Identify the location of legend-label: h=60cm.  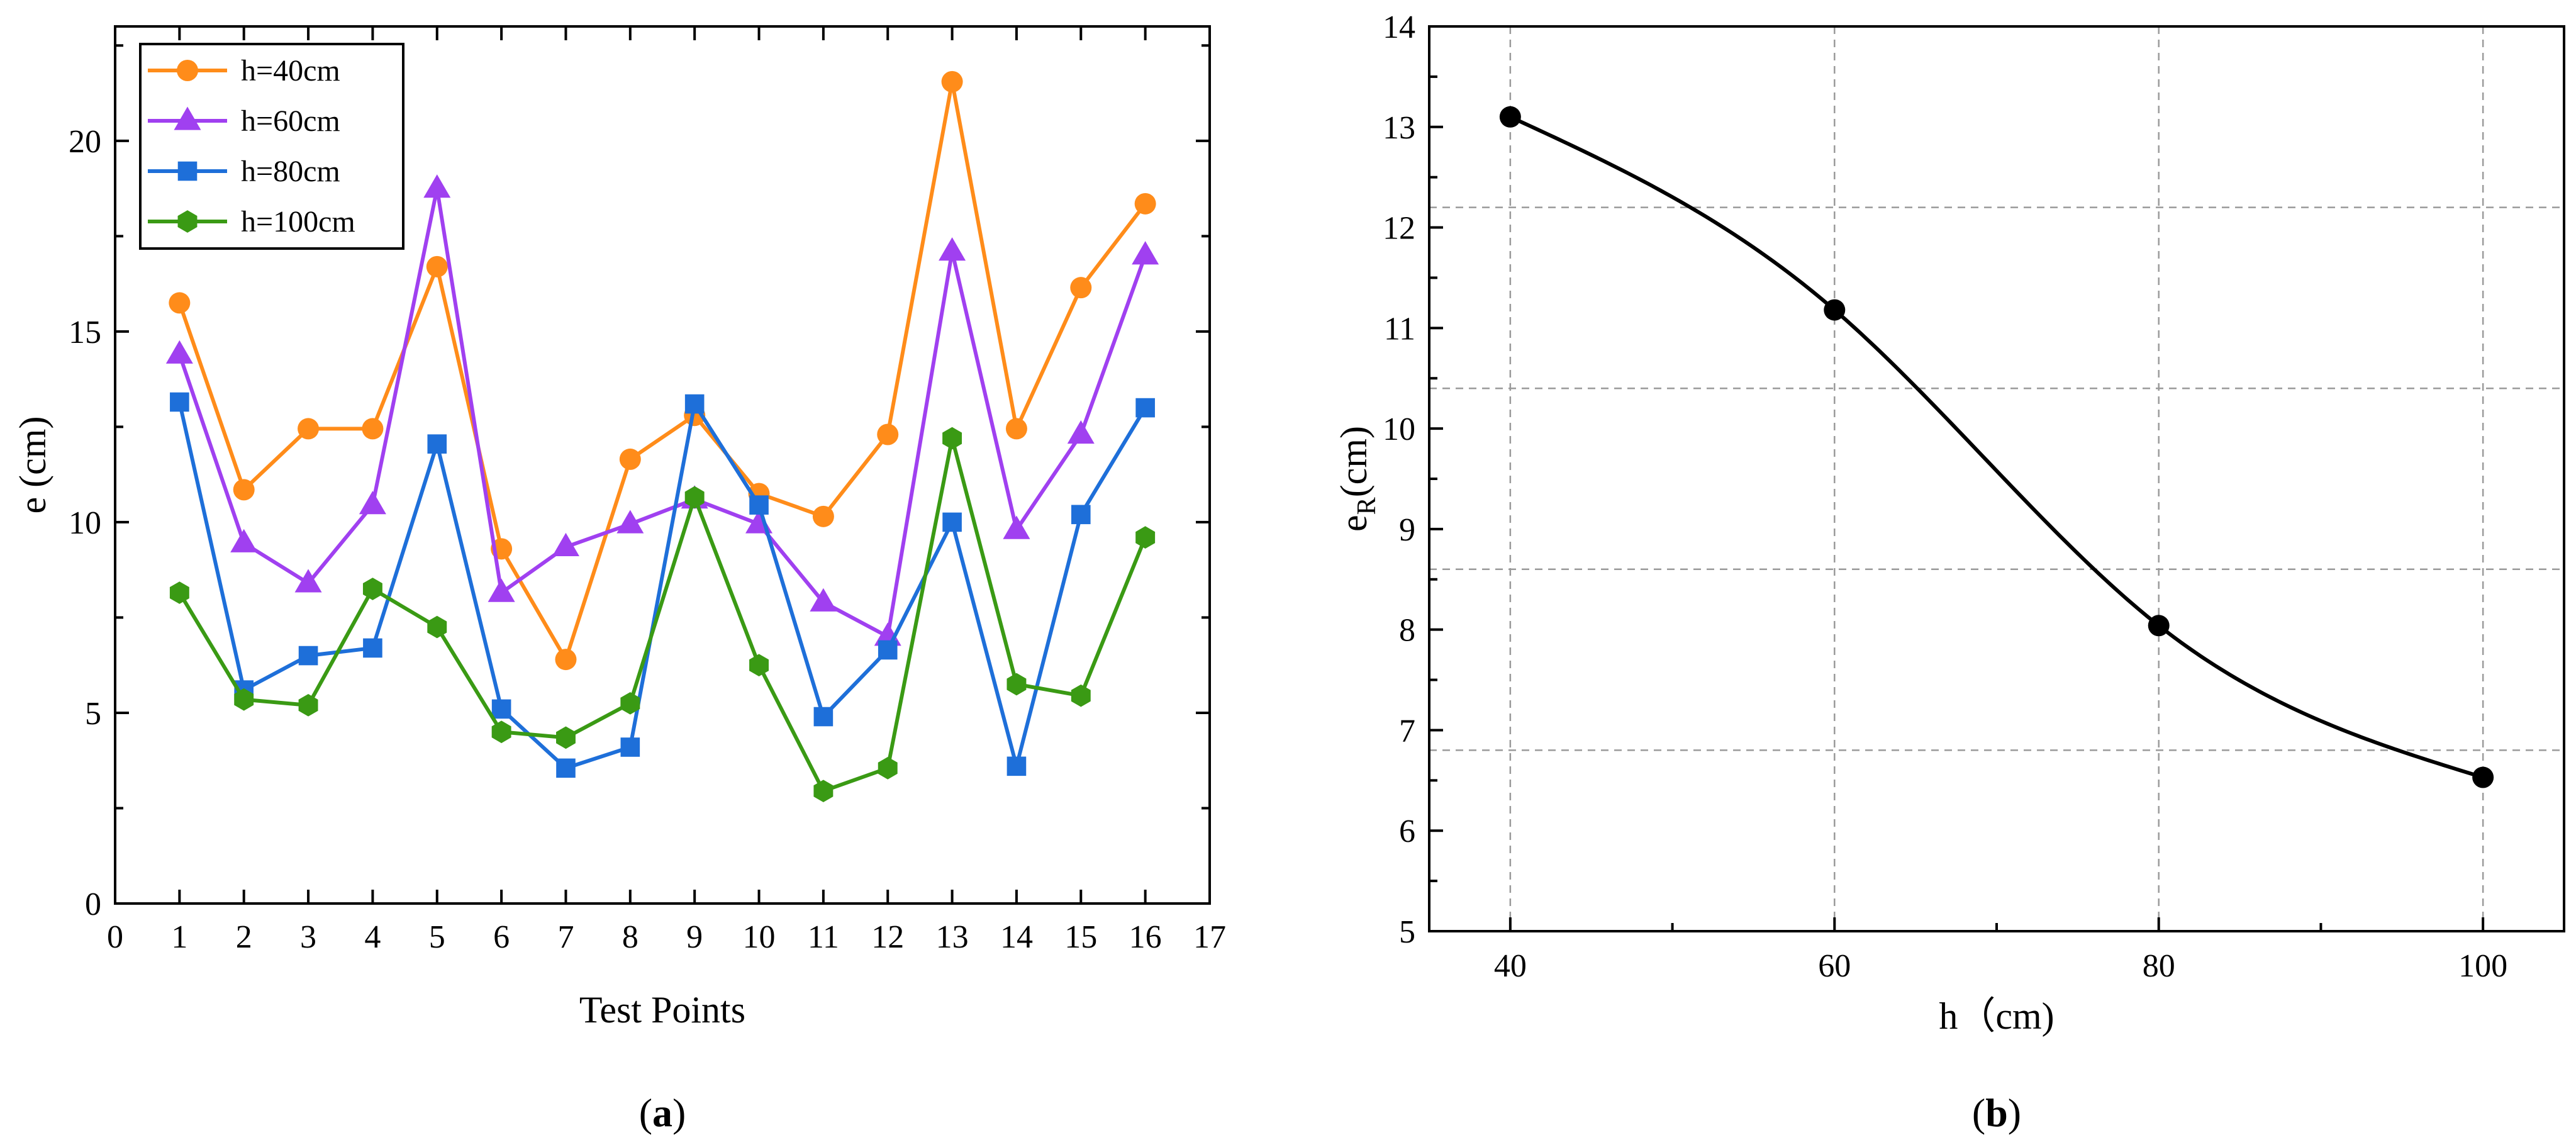
(290, 121).